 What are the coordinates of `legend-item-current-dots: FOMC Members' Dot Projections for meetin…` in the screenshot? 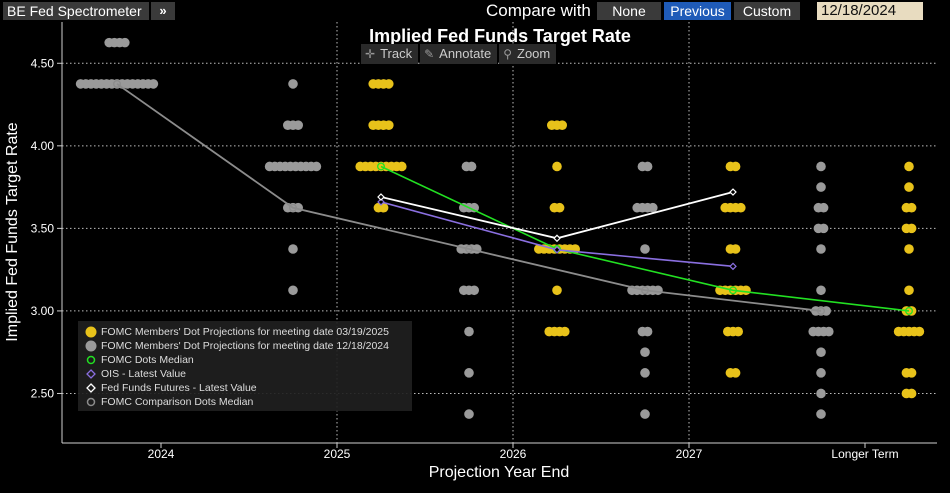 It's located at (236, 332).